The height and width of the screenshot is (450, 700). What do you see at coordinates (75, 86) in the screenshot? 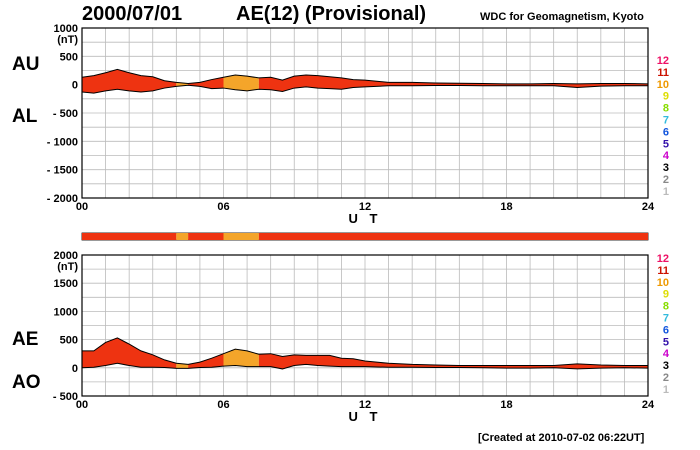
I see `panel1-ytick-label: 0` at bounding box center [75, 86].